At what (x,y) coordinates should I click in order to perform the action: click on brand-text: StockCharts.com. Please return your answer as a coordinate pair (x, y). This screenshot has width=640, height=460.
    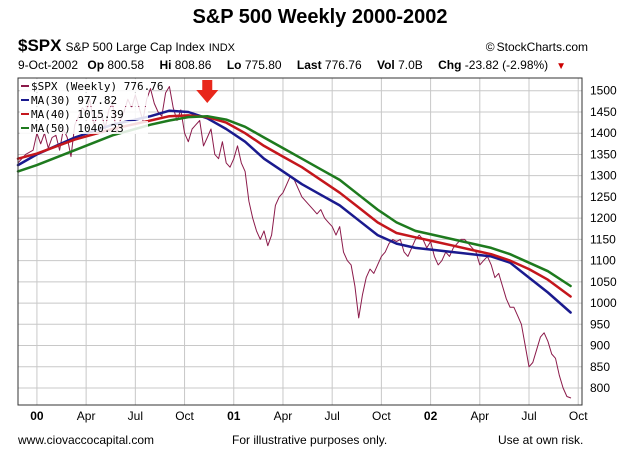
    Looking at the image, I should click on (542, 47).